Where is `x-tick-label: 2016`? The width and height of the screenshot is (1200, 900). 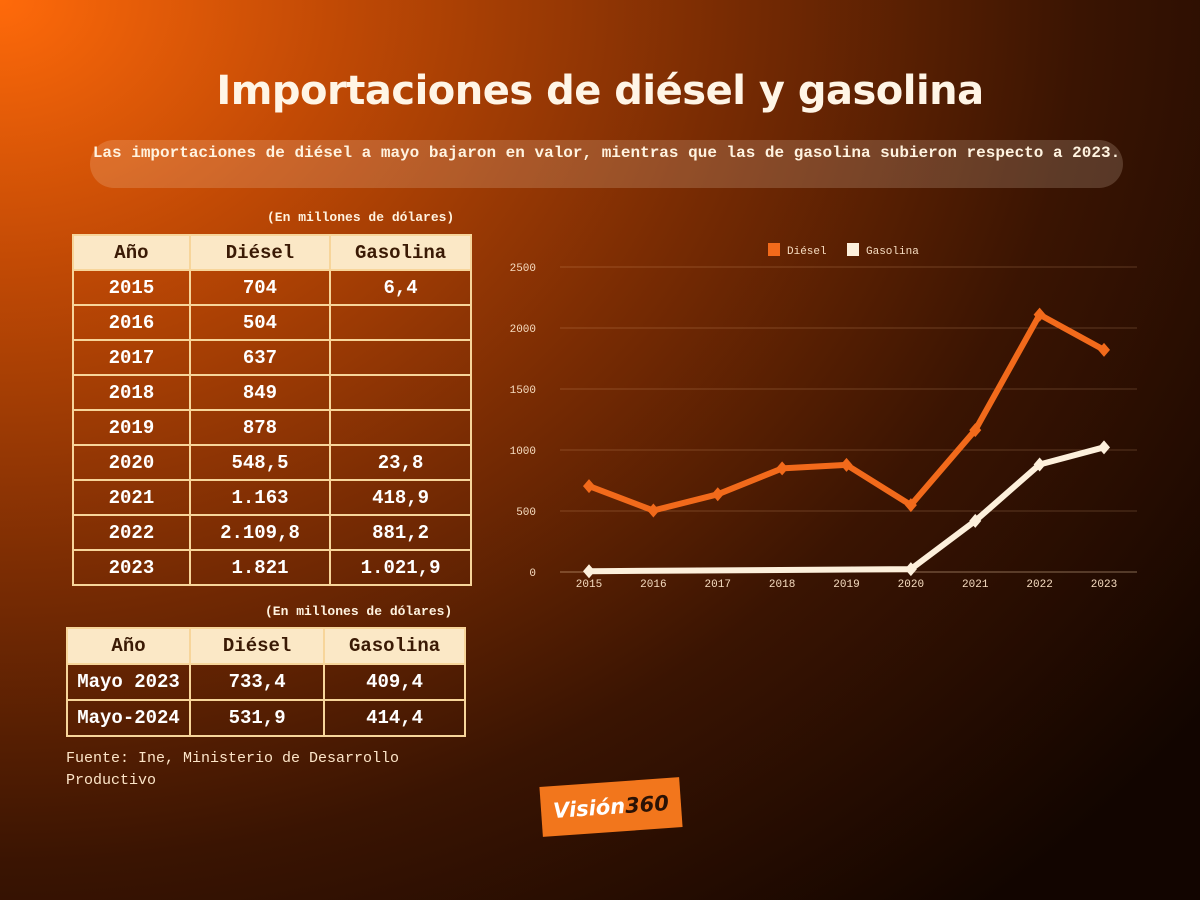 x-tick-label: 2016 is located at coordinates (653, 585).